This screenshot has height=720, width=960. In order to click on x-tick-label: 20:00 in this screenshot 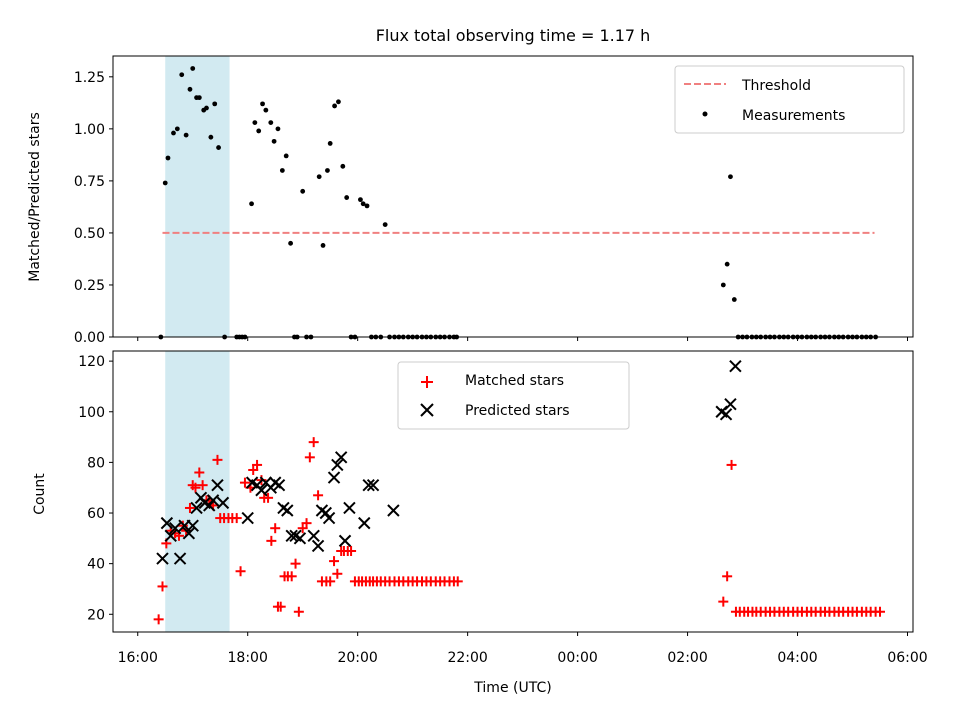, I will do `click(357, 658)`.